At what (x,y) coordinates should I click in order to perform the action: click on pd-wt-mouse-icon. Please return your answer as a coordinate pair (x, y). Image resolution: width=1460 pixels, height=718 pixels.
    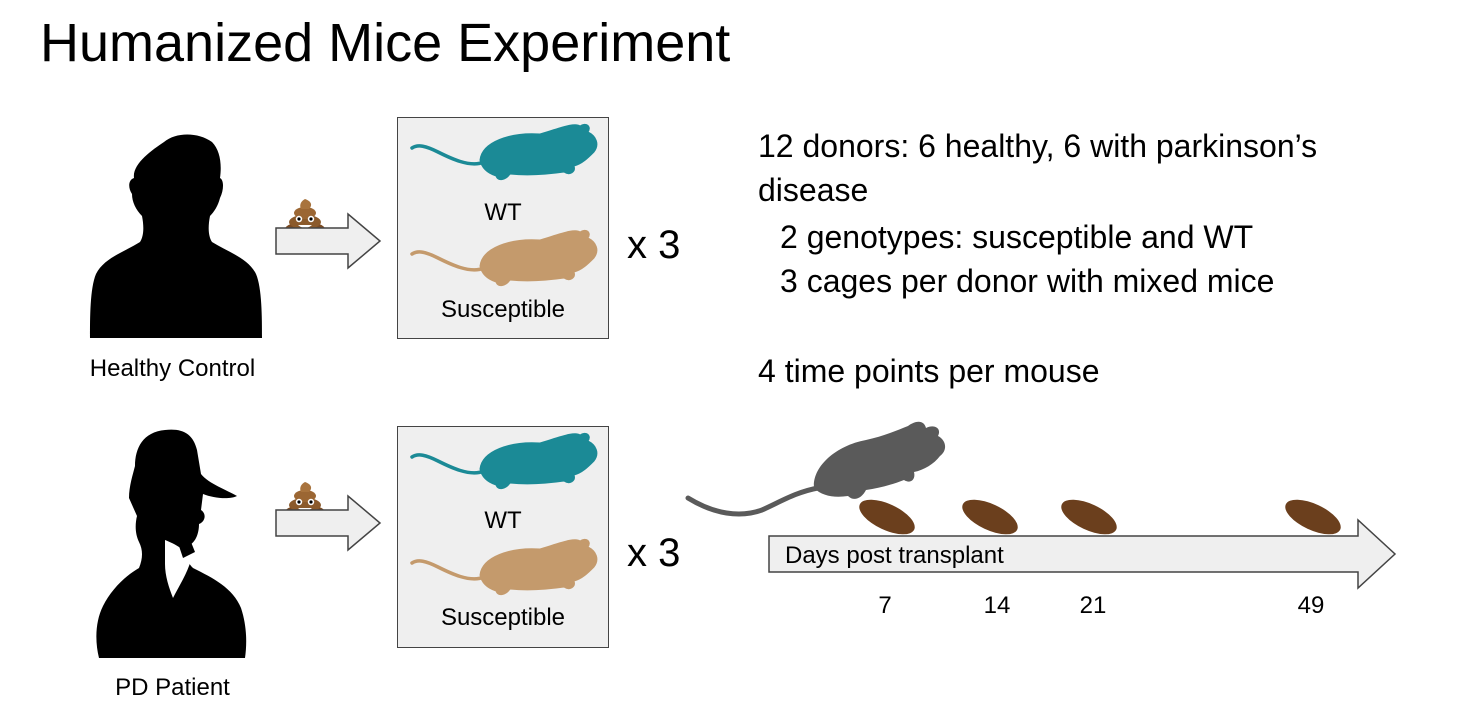
    Looking at the image, I should click on (504, 461).